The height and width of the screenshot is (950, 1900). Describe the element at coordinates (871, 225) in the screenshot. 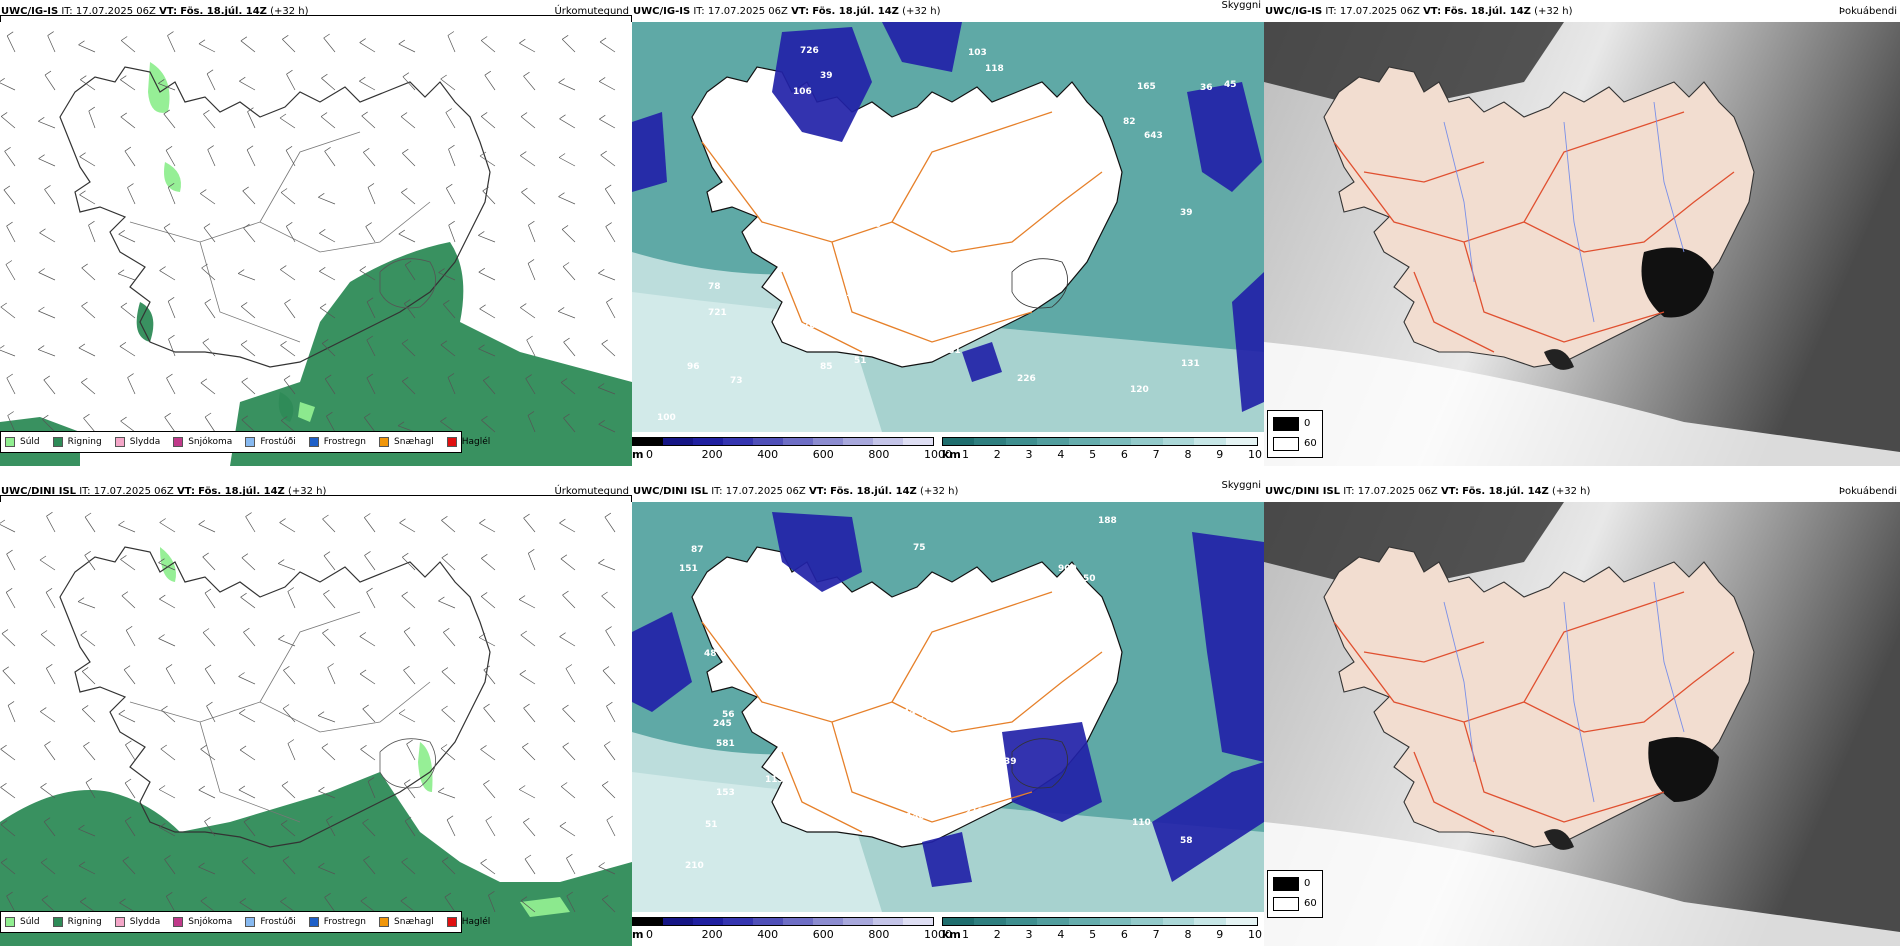

I see `cloud-base-label: 156` at that location.